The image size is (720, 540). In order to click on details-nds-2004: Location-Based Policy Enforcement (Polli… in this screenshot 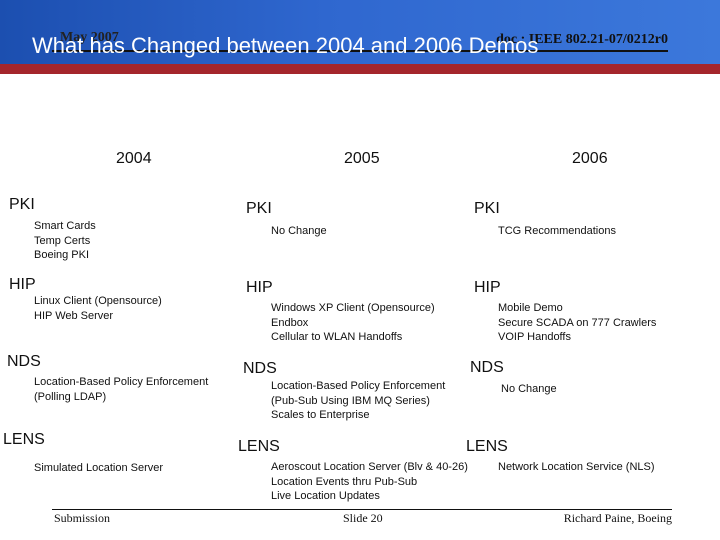, I will do `click(121, 389)`.